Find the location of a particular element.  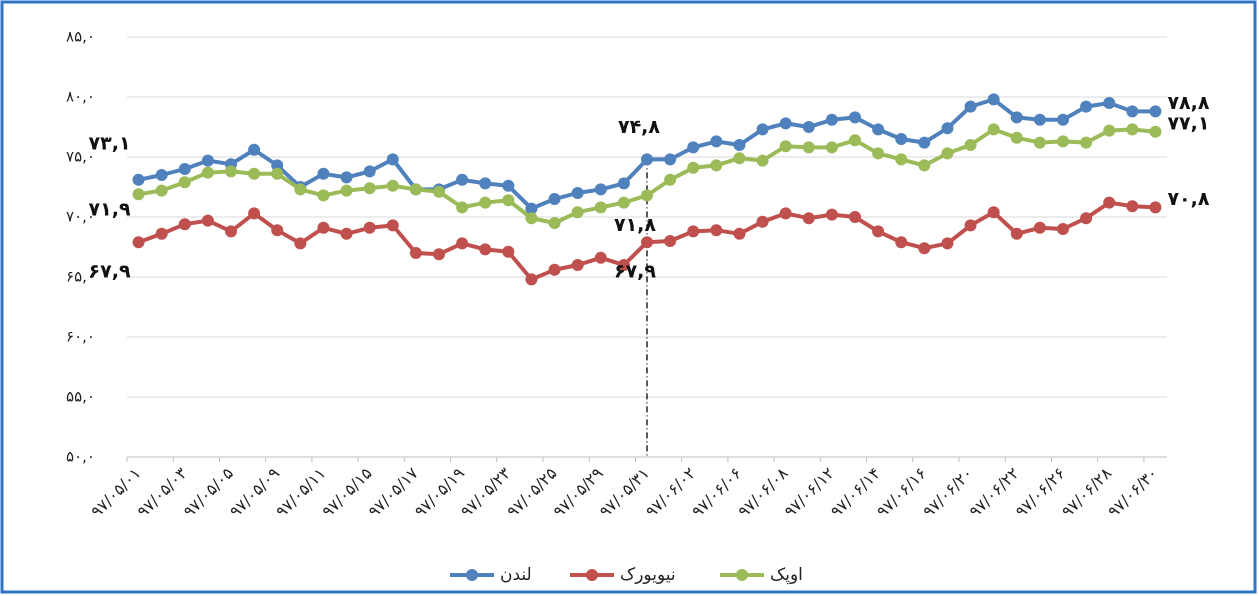

y-tick-label: ۷۵,۰ is located at coordinates (80, 157).